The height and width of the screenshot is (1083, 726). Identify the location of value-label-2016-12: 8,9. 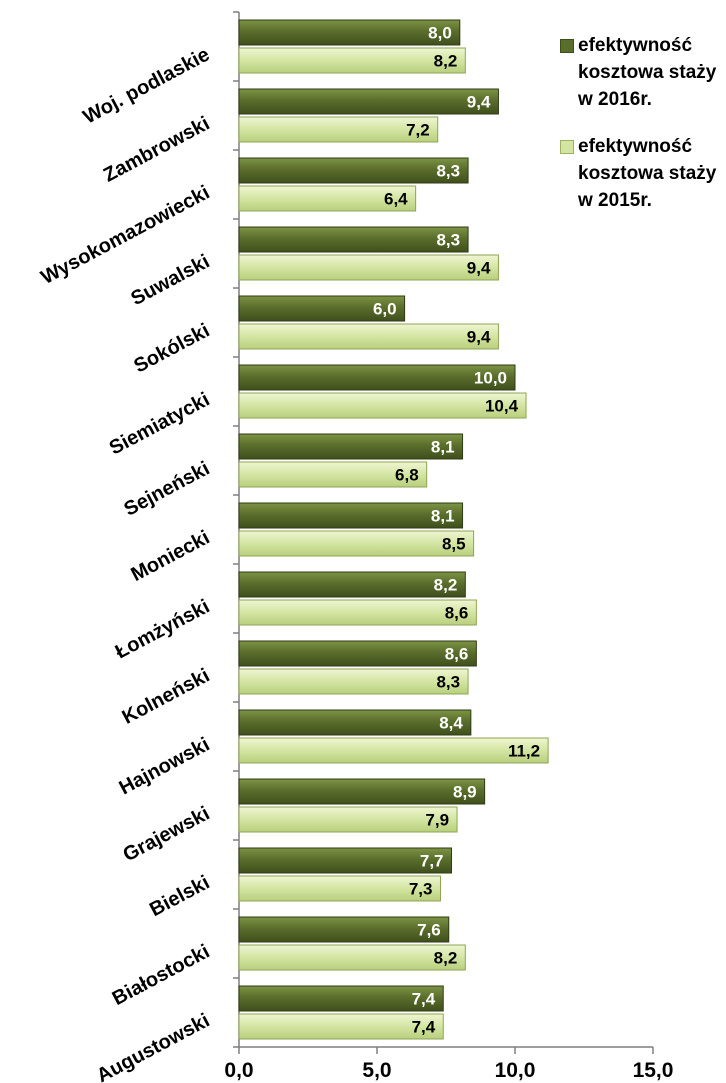
(465, 792).